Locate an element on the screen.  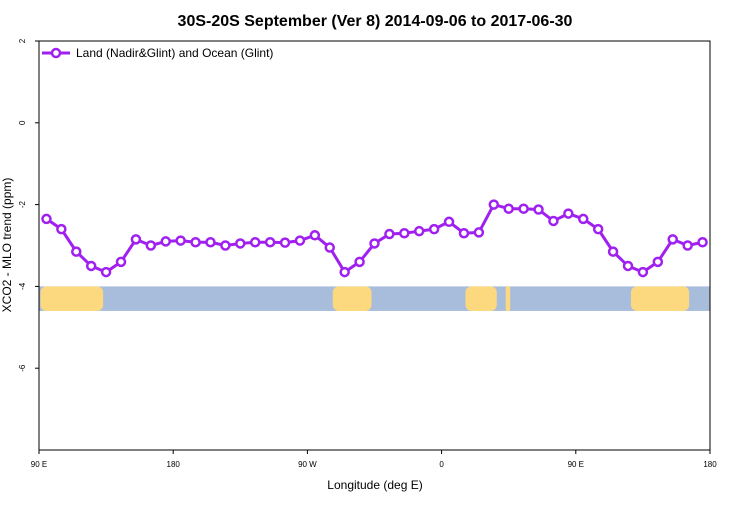
y-tick-label: -6 is located at coordinates (22, 368).